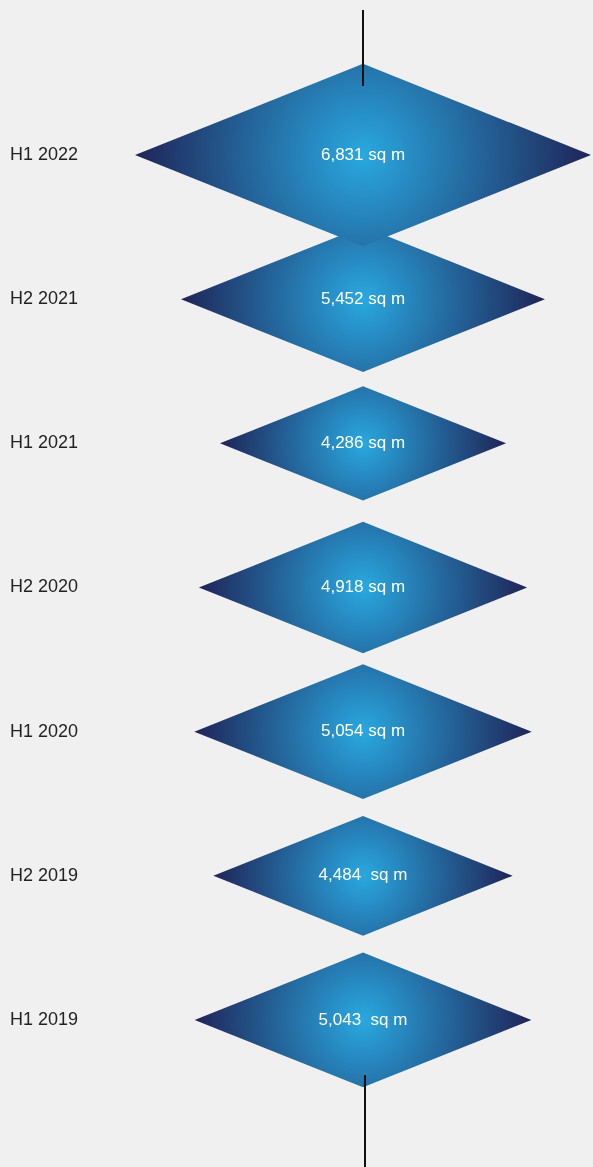  Describe the element at coordinates (363, 298) in the screenshot. I see `data-label: 5,452 sq m` at that location.